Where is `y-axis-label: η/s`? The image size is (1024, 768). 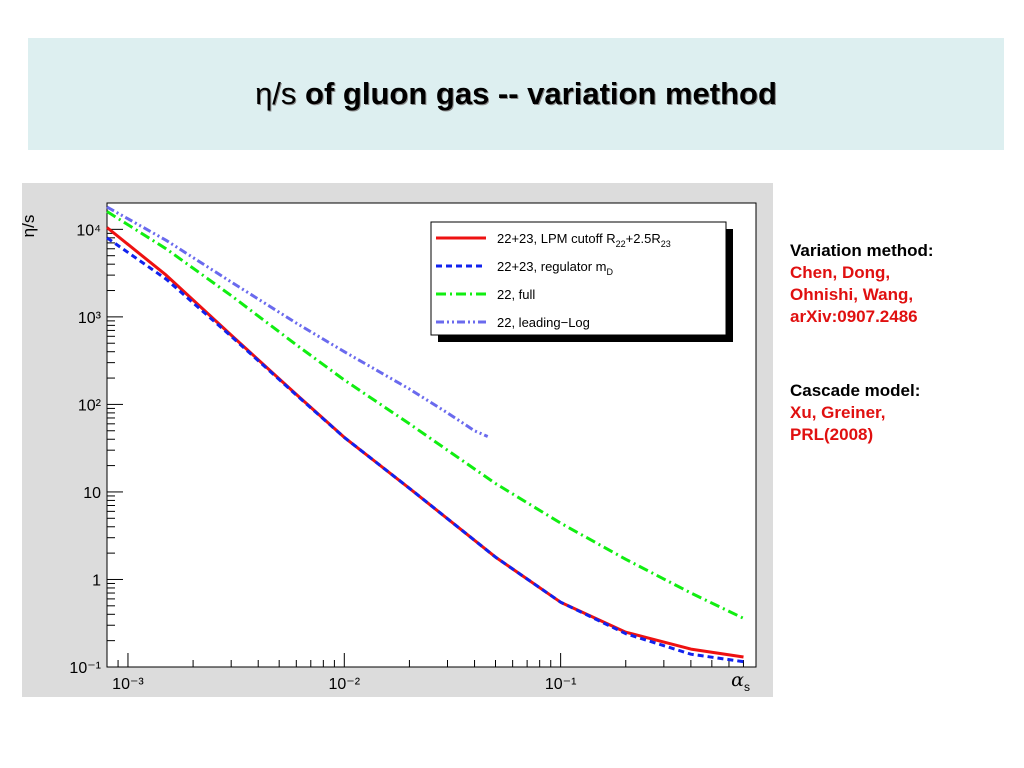 y-axis-label: η/s is located at coordinates (30, 226).